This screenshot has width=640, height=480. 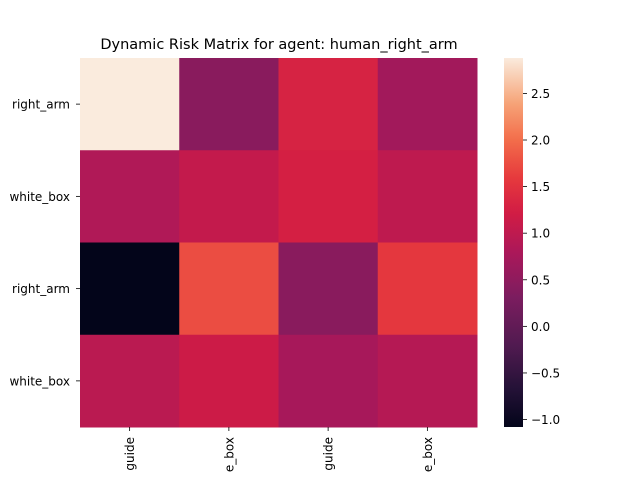 What do you see at coordinates (130, 196) in the screenshot?
I see `heatmap-cell-r1-c0` at bounding box center [130, 196].